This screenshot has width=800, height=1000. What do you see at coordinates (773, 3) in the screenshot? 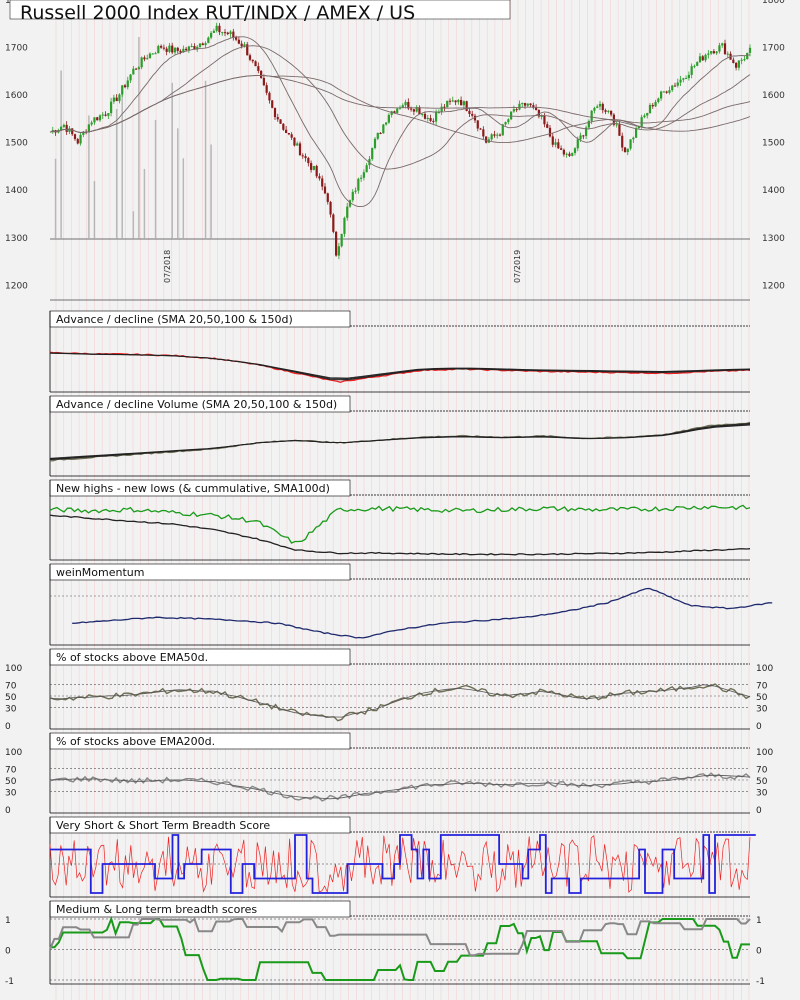
I see `price-y-tick-right: 1800` at bounding box center [773, 3].